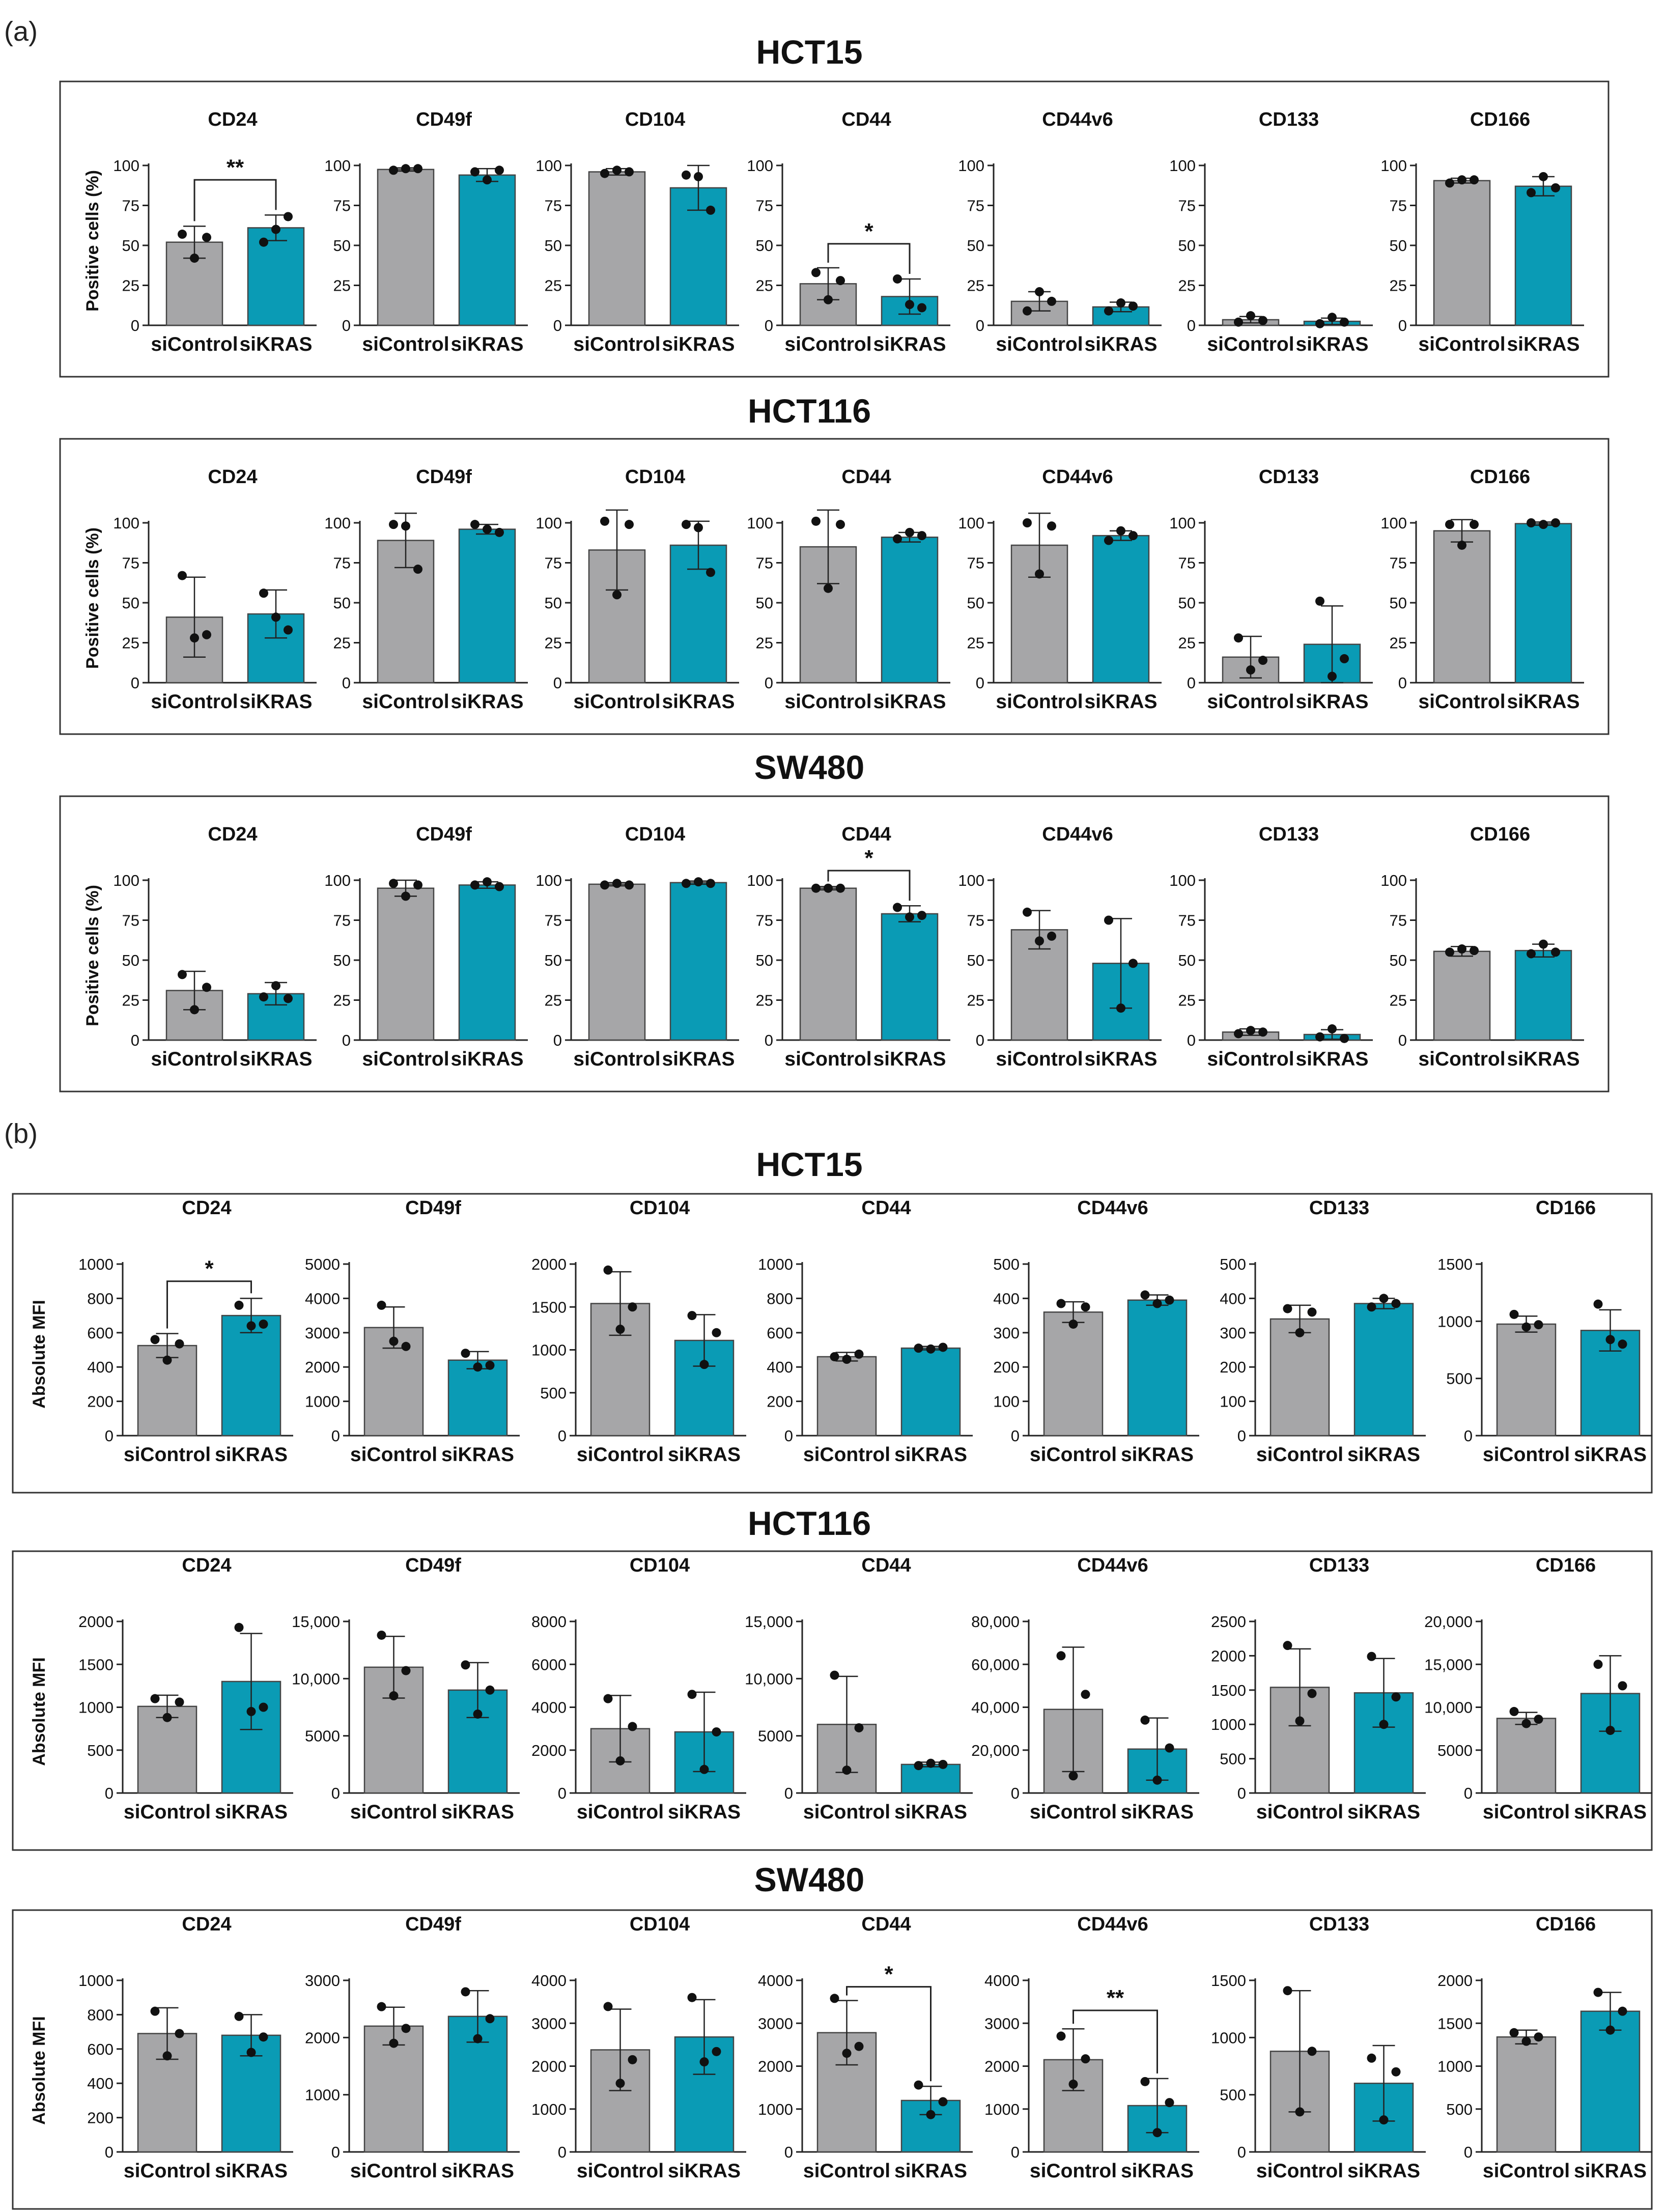  What do you see at coordinates (996, 1750) in the screenshot?
I see `y-tick-label: 20,000` at bounding box center [996, 1750].